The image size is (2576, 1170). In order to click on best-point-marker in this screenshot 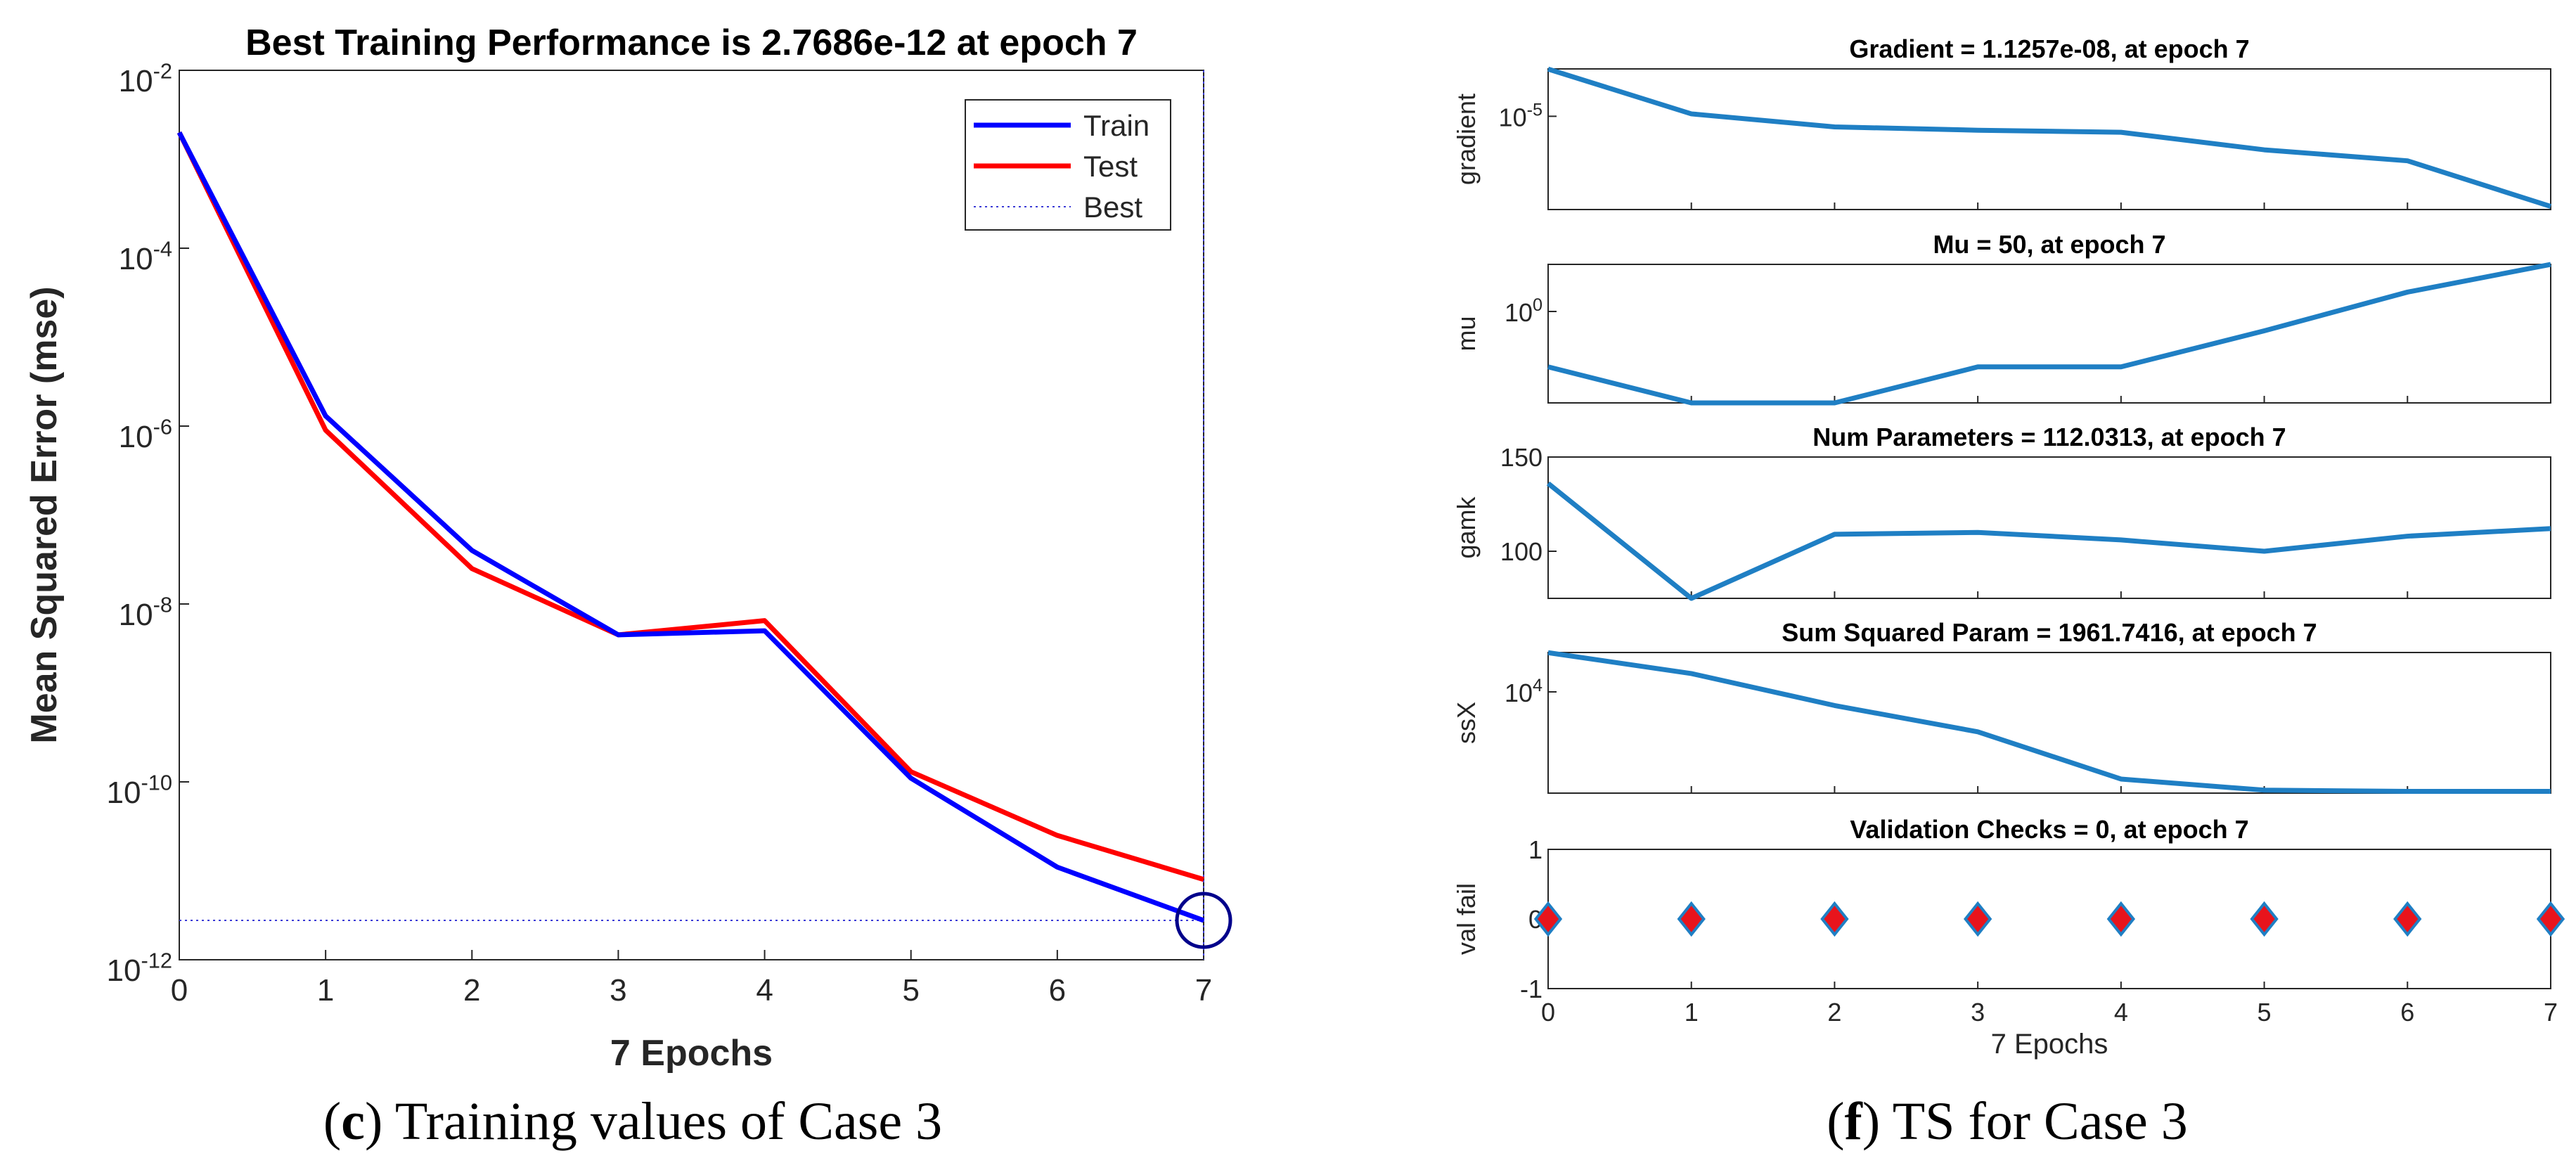, I will do `click(1203, 920)`.